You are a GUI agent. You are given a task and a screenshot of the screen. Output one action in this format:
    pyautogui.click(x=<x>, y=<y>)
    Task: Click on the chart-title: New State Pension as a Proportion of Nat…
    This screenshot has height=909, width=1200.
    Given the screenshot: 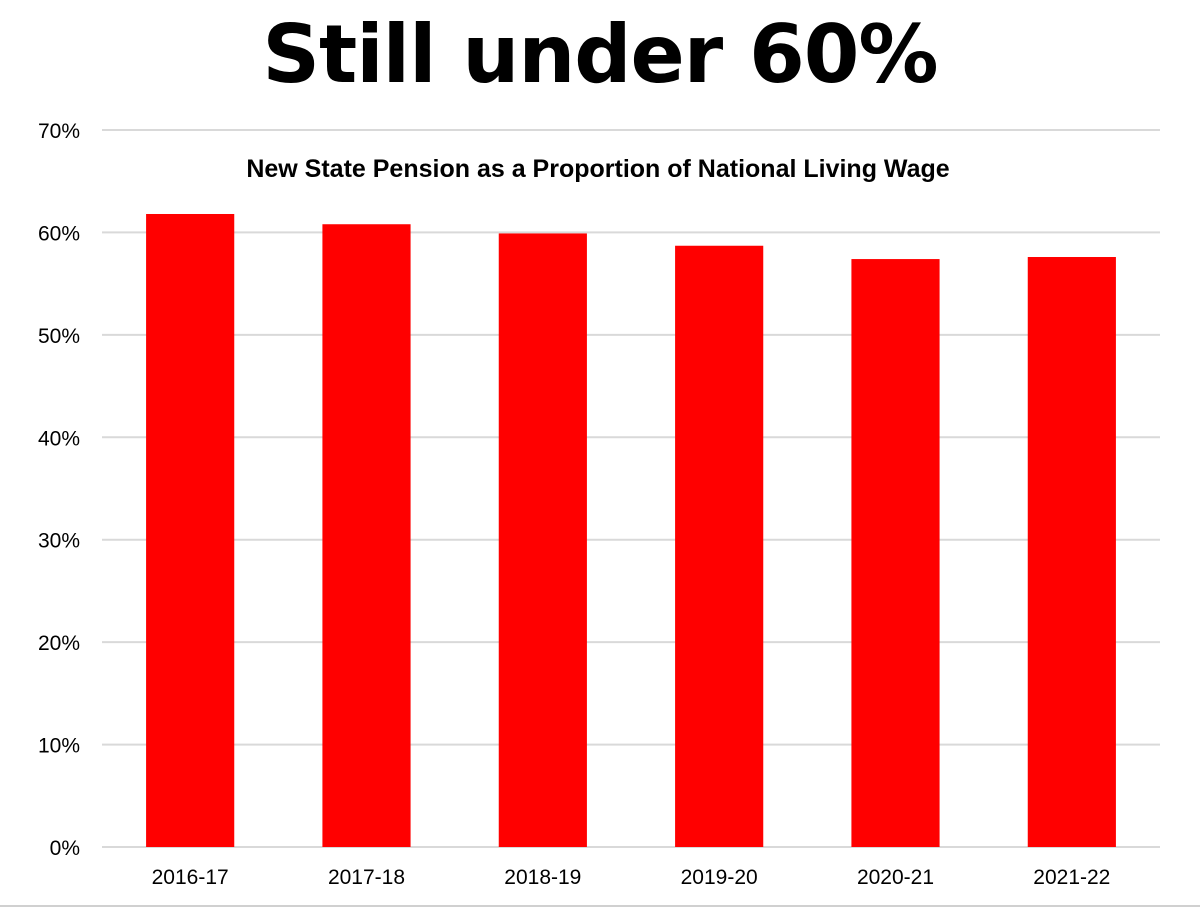 What is the action you would take?
    pyautogui.click(x=597, y=169)
    